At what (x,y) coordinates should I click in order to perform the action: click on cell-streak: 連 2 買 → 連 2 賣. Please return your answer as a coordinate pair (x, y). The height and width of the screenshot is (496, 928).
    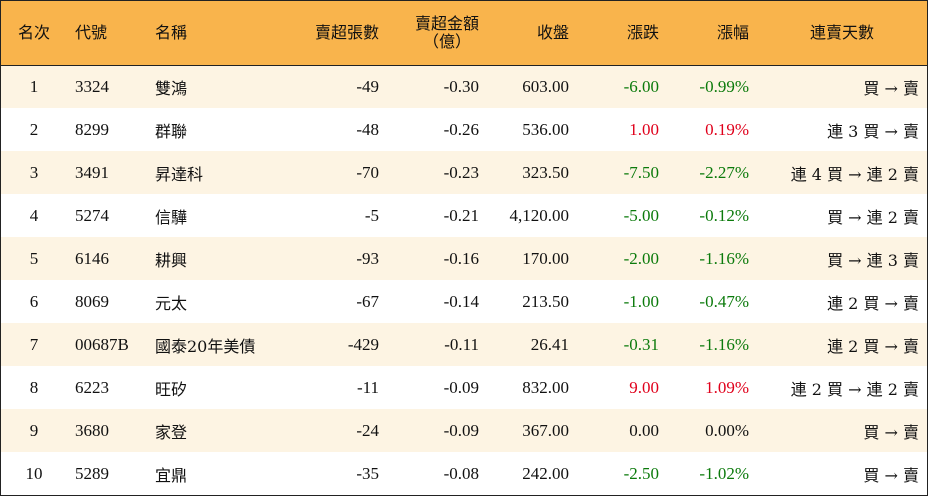
    Looking at the image, I should click on (854, 389).